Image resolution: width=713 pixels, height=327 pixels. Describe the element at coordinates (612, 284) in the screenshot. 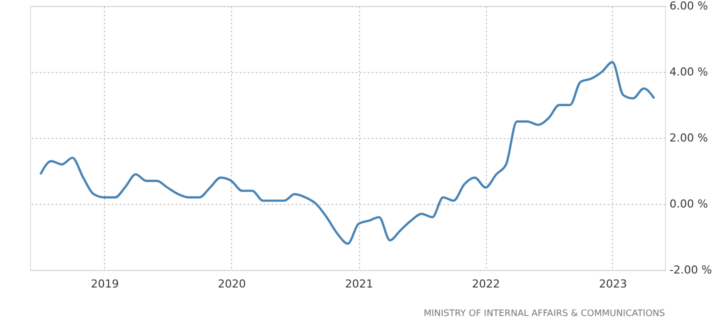

I see `x-tick-label: 2023` at that location.